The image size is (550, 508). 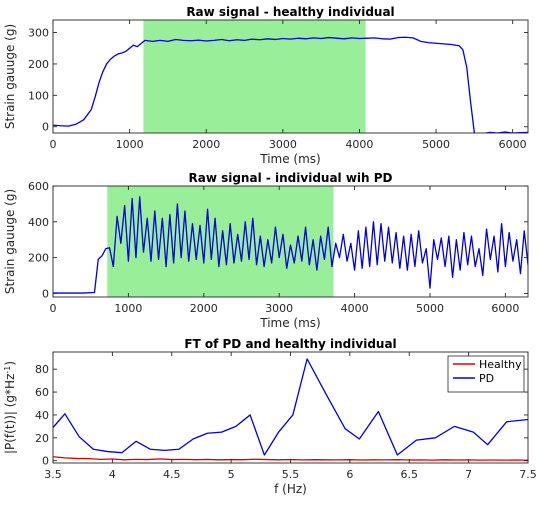 What do you see at coordinates (112, 474) in the screenshot?
I see `x-tick-label: 4` at bounding box center [112, 474].